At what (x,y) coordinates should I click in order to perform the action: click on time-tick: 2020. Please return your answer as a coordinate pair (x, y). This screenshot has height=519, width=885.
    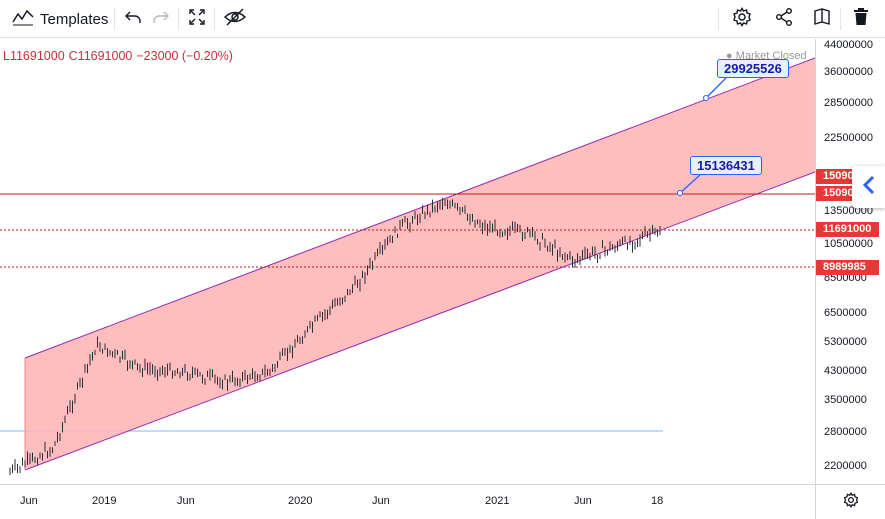
    Looking at the image, I should click on (300, 501).